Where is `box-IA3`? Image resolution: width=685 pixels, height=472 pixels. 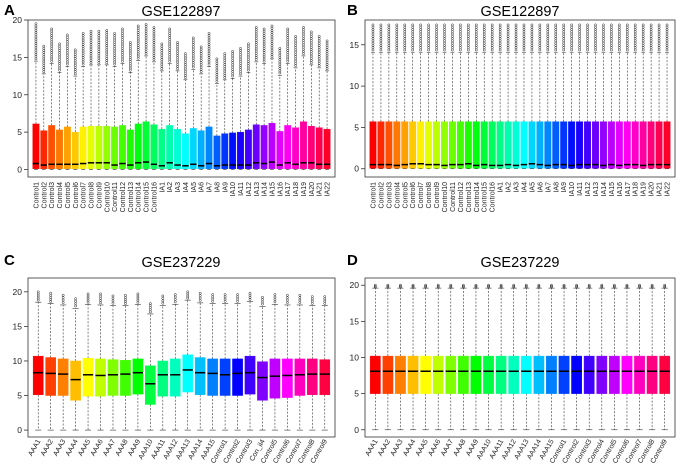
box-IA3 is located at coordinates (177, 105).